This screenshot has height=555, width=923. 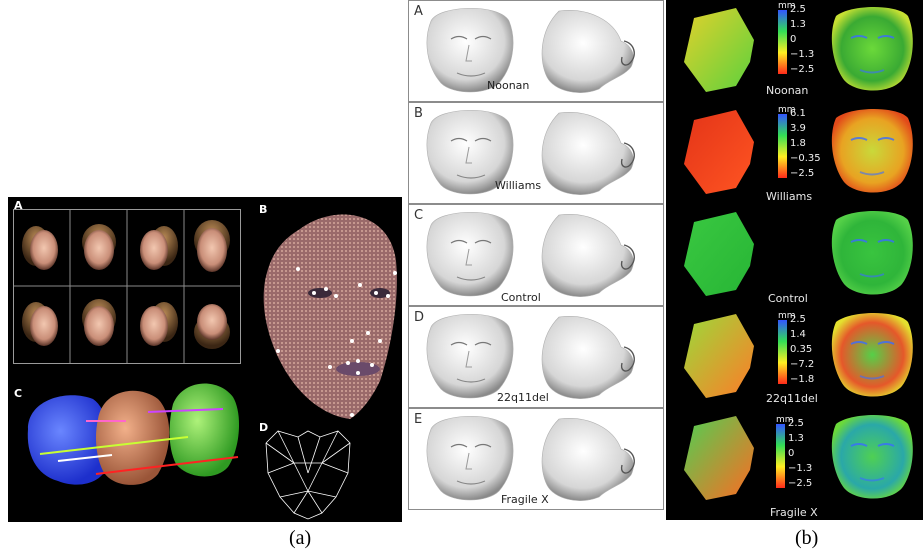 I want to click on subpanel-b-label: B, so click(x=263, y=209).